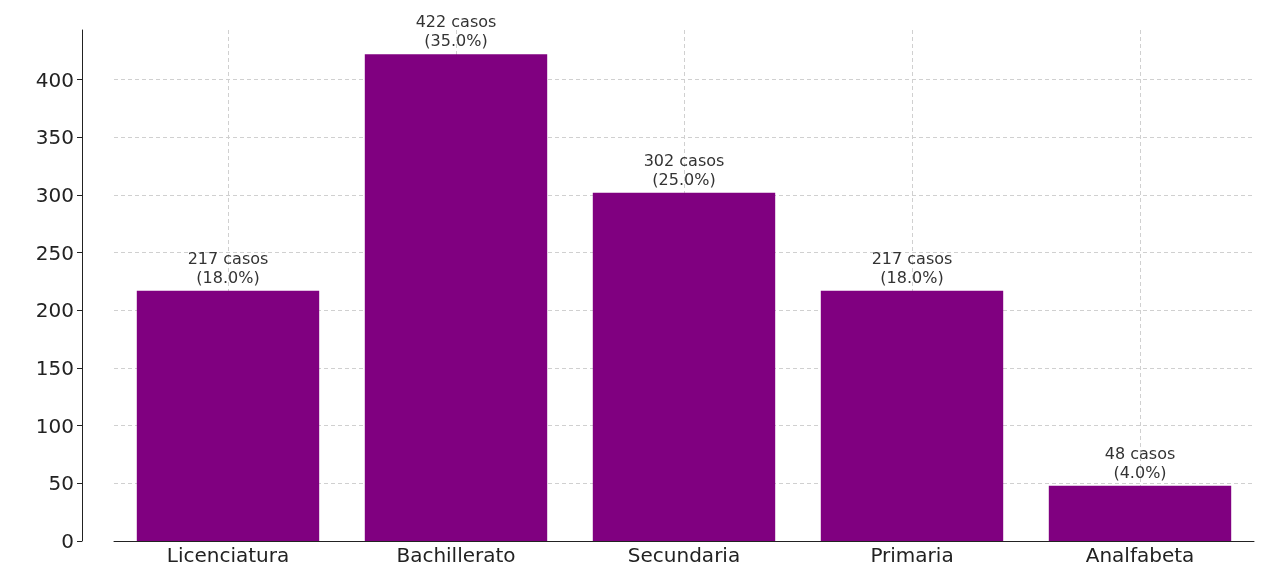 The height and width of the screenshot is (571, 1284). I want to click on x-tick-label: Licenciatura, so click(228, 555).